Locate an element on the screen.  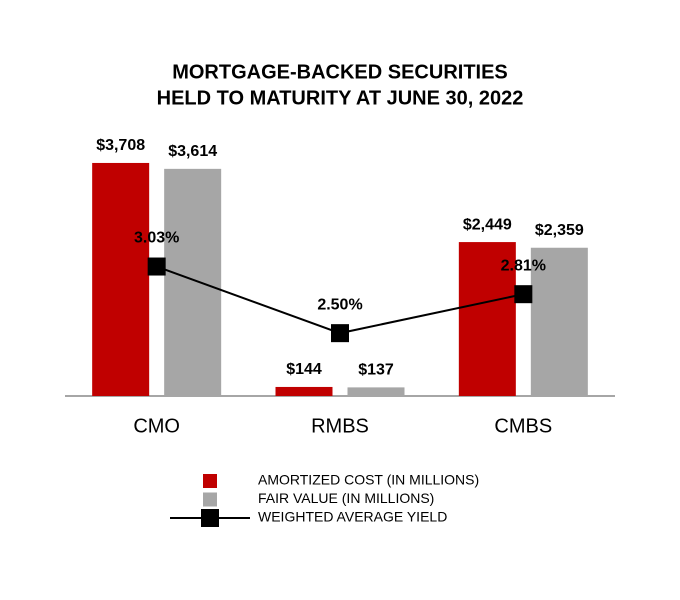
chart-title: MORTGAGE-BACKED SECURITIES is located at coordinates (340, 72).